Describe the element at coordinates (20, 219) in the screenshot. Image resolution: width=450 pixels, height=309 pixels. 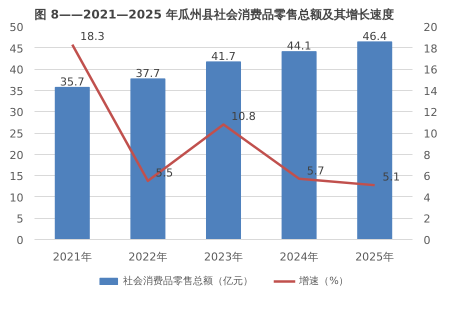
I see `y-tick-label: 5` at that location.